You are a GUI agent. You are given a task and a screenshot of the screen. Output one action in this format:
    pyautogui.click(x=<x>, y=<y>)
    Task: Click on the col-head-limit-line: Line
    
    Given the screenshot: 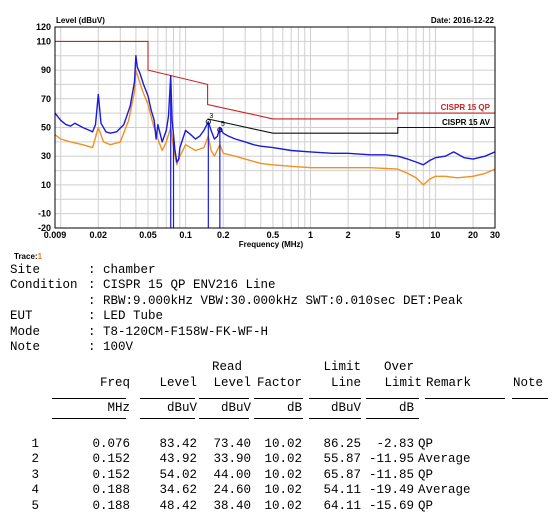 What is the action you would take?
    pyautogui.click(x=345, y=383)
    